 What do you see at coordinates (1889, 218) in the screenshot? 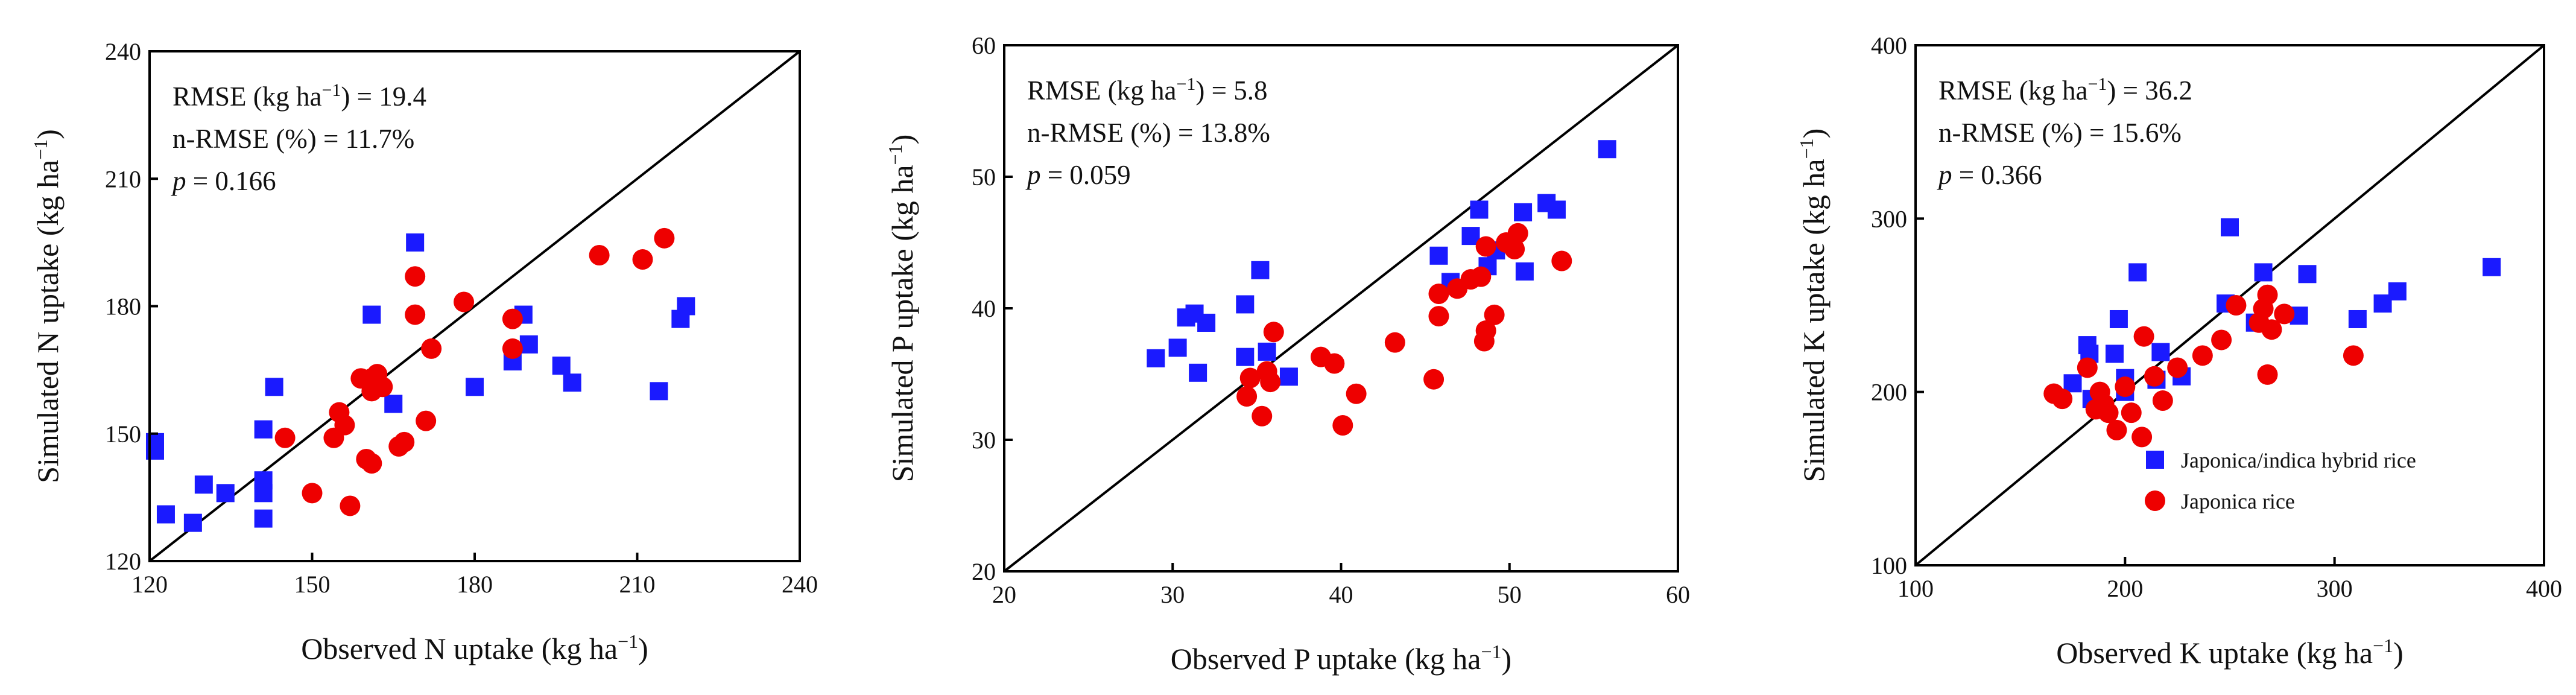
I see `y-tick-label: 300` at bounding box center [1889, 218].